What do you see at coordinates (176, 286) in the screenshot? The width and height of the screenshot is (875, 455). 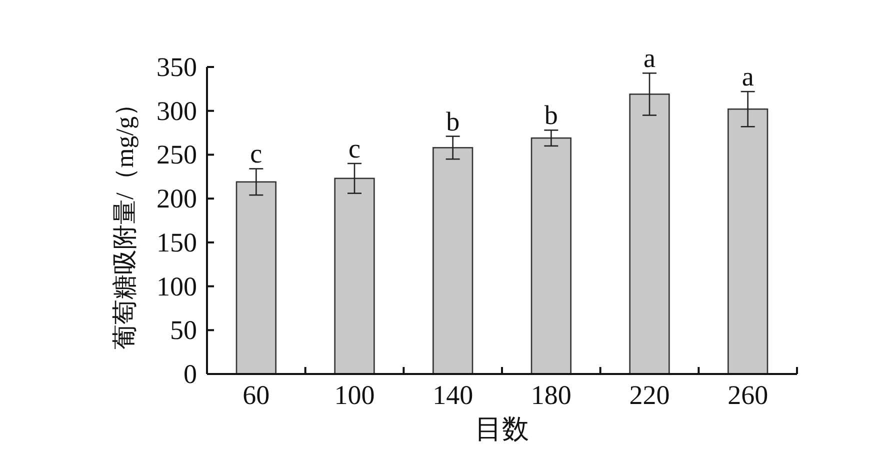 I see `y-tick-label: 100` at bounding box center [176, 286].